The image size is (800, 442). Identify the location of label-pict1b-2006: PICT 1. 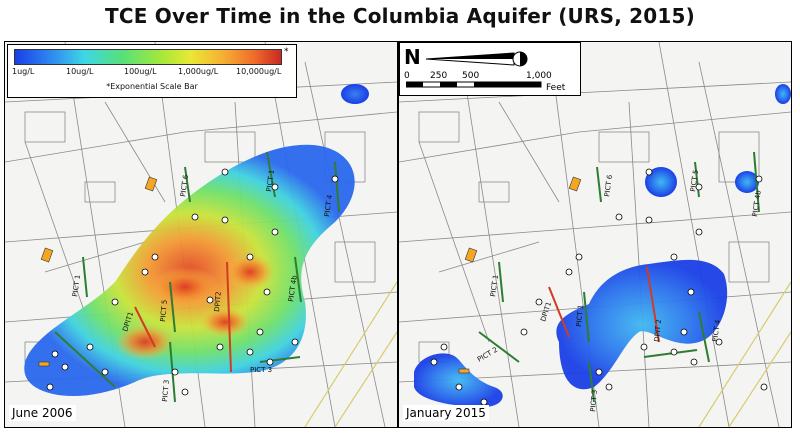
(76, 285).